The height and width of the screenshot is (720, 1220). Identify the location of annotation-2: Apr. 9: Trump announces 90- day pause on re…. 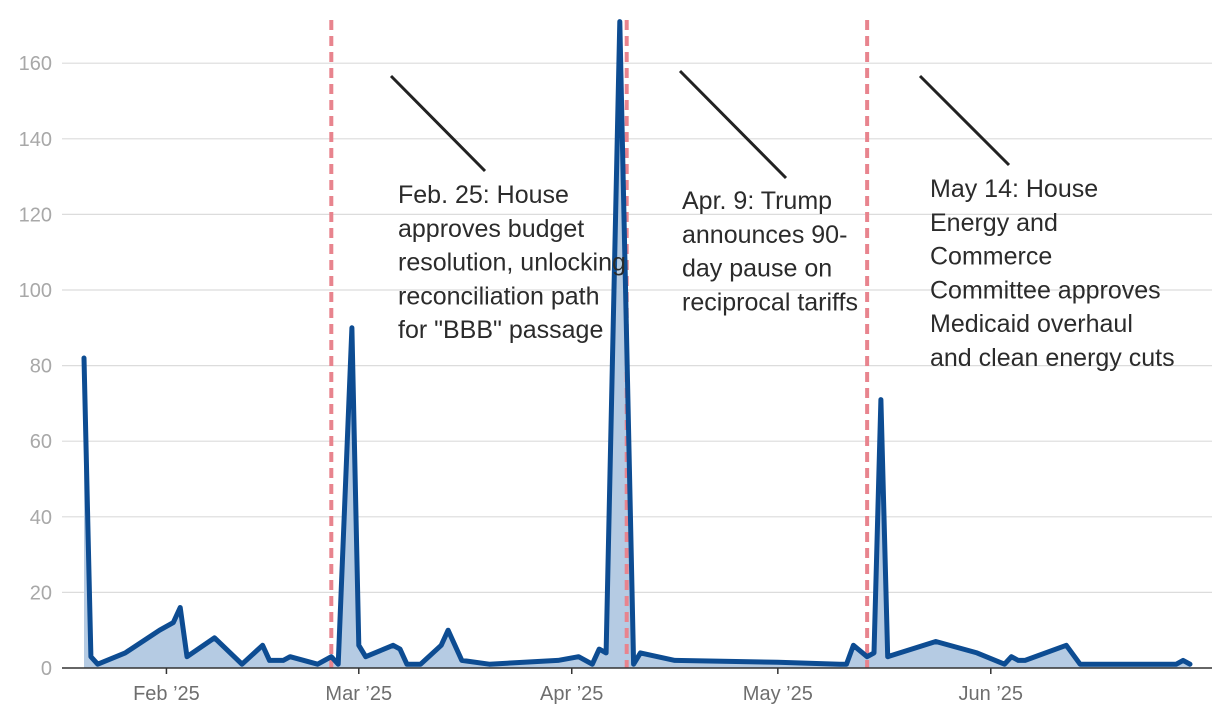
(770, 251).